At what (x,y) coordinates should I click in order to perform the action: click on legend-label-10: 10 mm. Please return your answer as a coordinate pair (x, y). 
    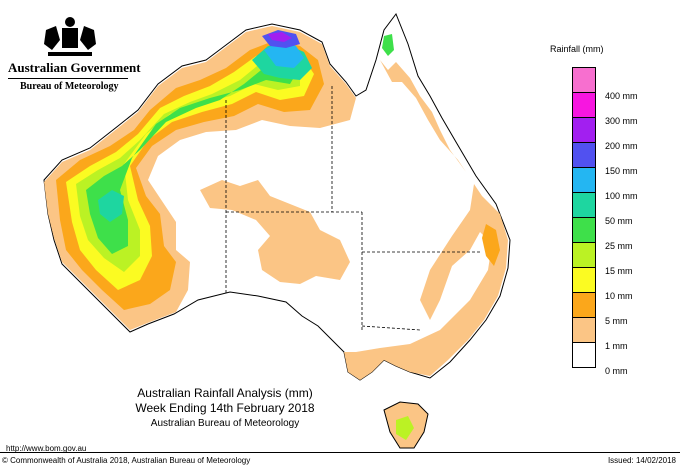
    Looking at the image, I should click on (619, 296).